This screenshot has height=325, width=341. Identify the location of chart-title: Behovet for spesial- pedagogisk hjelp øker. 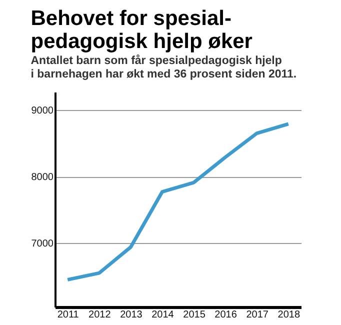
(141, 30).